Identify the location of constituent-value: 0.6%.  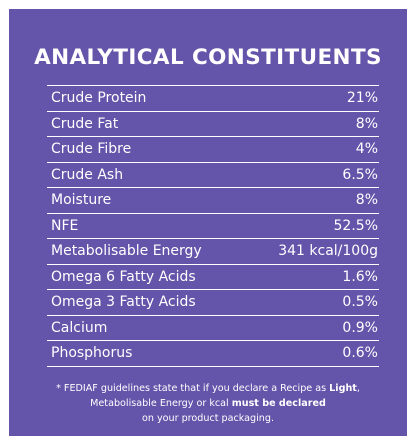
(360, 353).